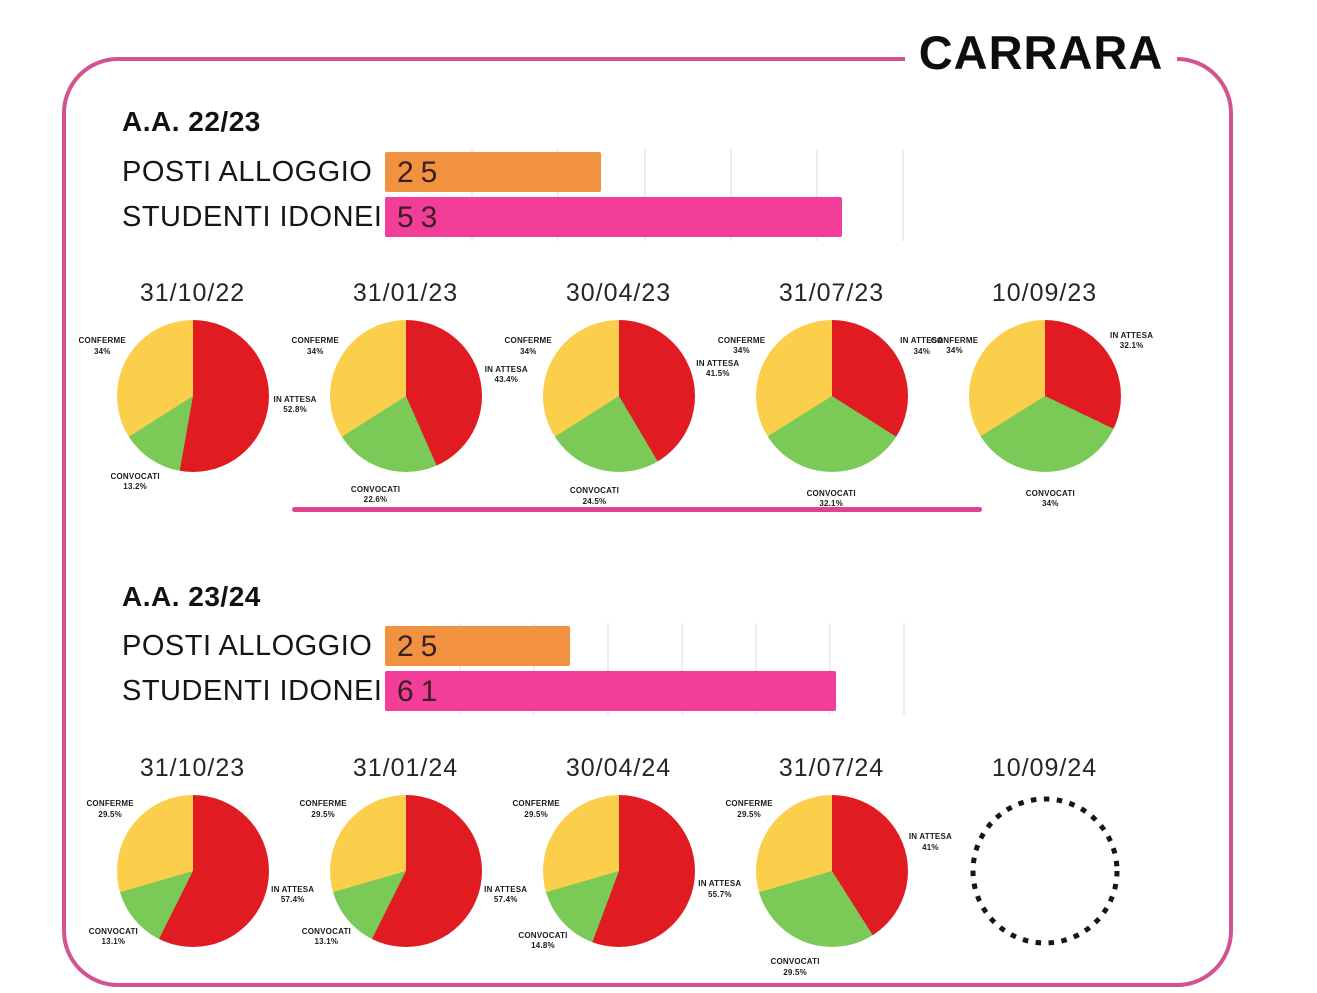 This screenshot has height=993, width=1317. I want to click on pie-body: IN ATTESA 34% CONVOCATI 32.1% CONFERME 34%, so click(830, 409).